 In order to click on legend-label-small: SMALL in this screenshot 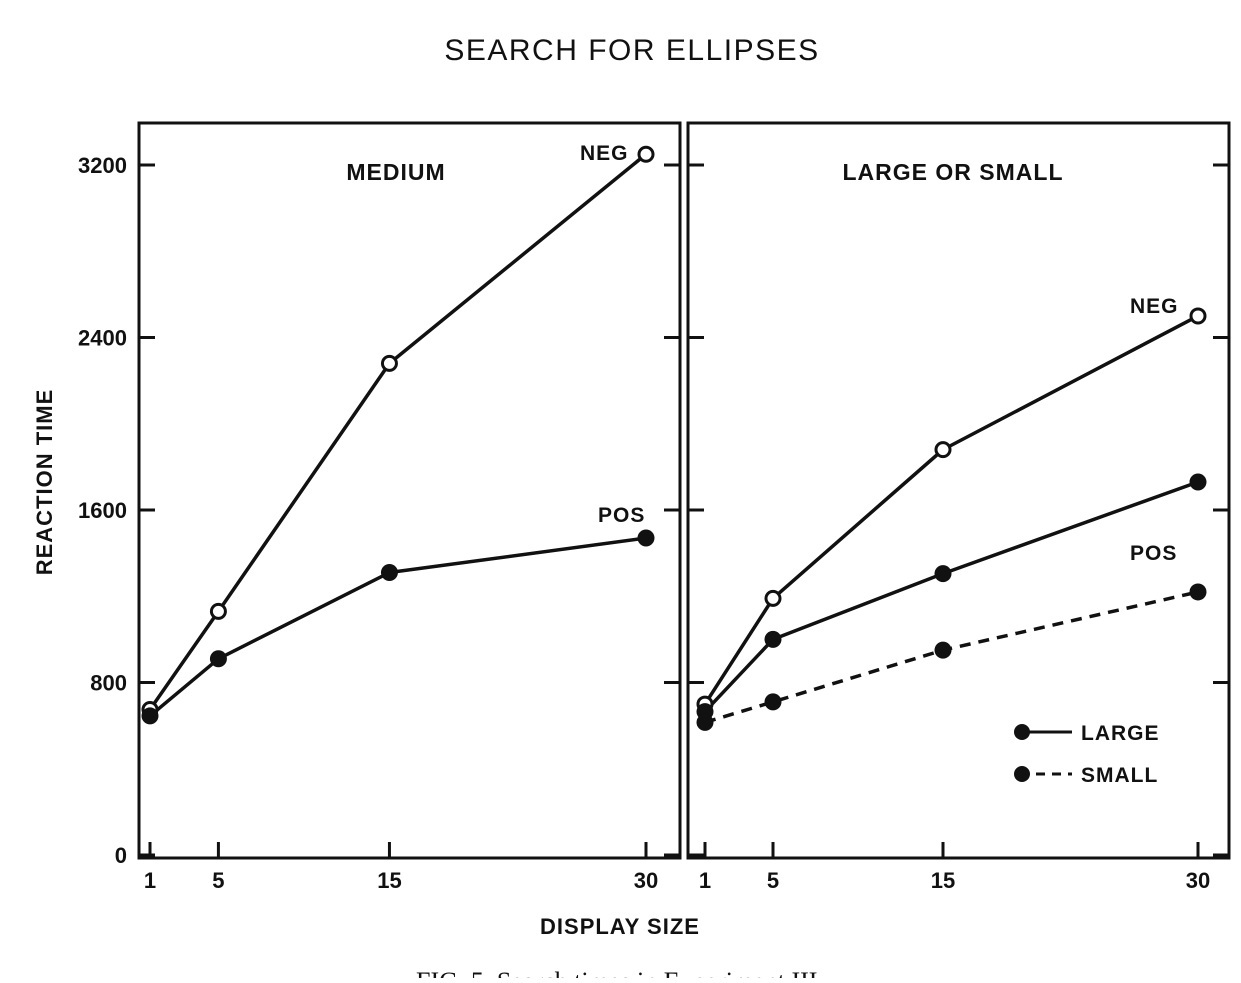, I will do `click(1119, 775)`.